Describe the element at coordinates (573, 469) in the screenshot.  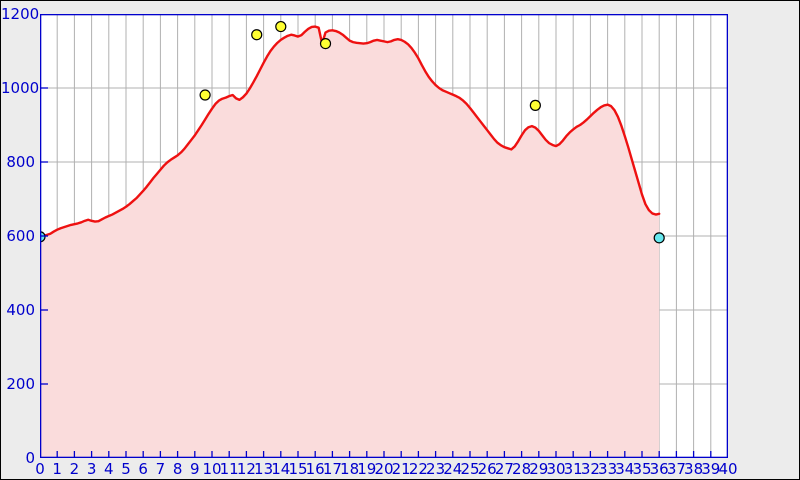
I see `x-tick-label-31: 31` at that location.